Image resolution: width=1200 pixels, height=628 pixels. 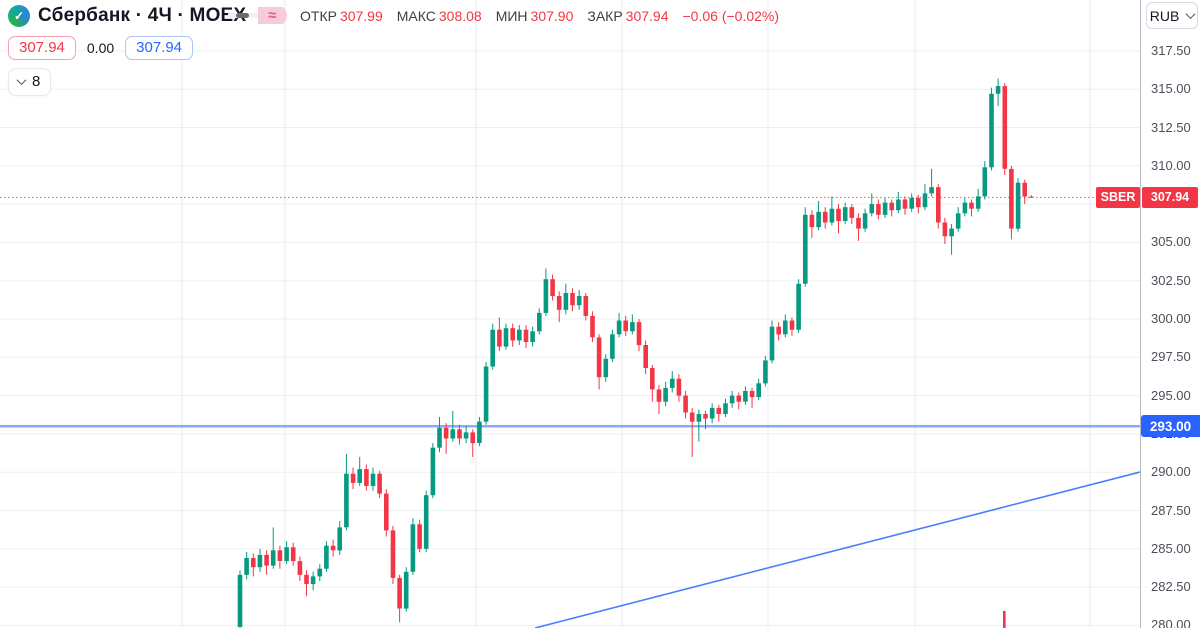 What do you see at coordinates (416, 16) in the screenshot?
I see `high-label: МАКС` at bounding box center [416, 16].